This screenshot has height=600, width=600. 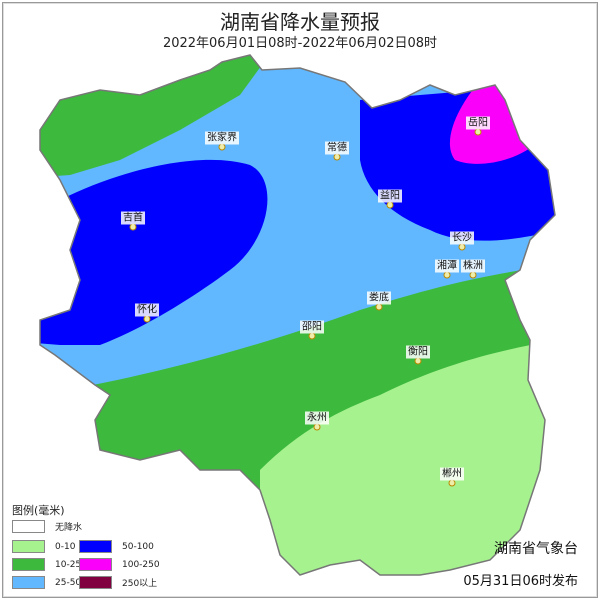 What do you see at coordinates (69, 528) in the screenshot?
I see `legend-label: 无降水` at bounding box center [69, 528].